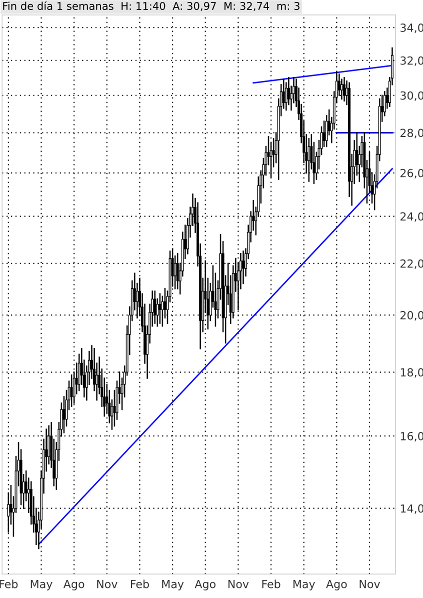 The width and height of the screenshot is (423, 598). What do you see at coordinates (160, 308) in the screenshot?
I see `candlestick` at bounding box center [160, 308].